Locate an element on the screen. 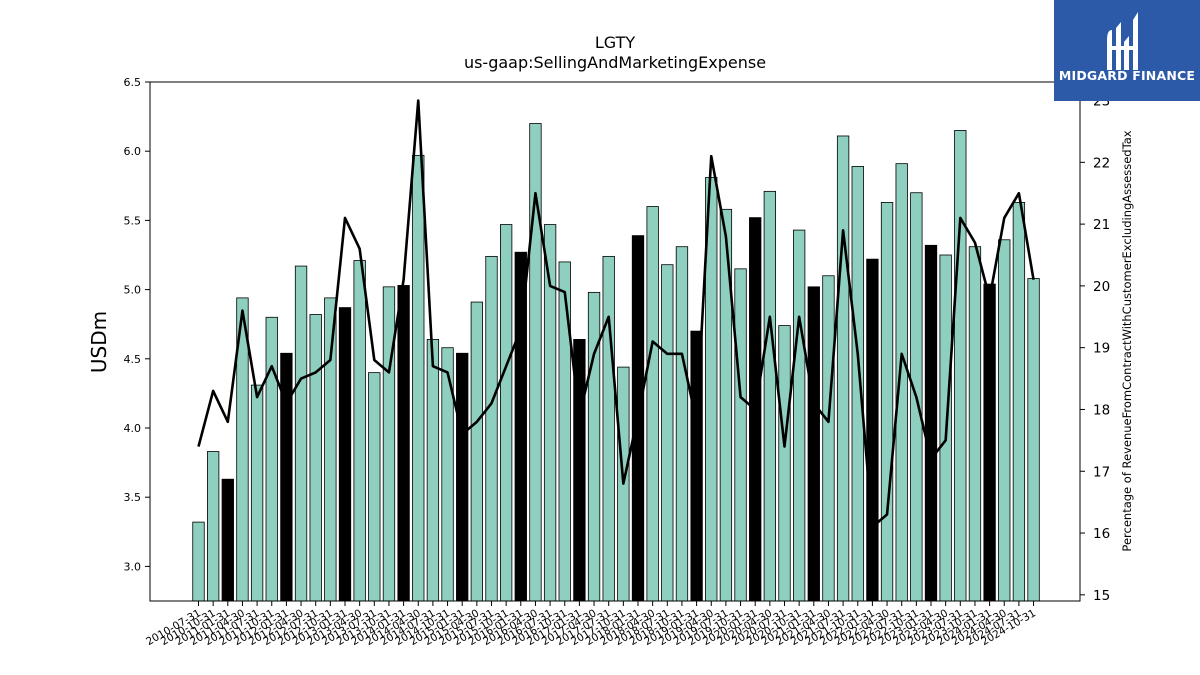 The width and height of the screenshot is (1200, 675). y-tick-label: 5.0 is located at coordinates (133, 290).